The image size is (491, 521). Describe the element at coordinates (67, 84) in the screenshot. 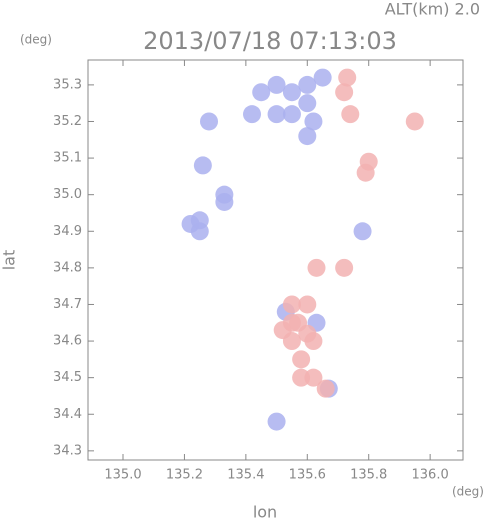

I see `y-tick-label: 35.3` at that location.